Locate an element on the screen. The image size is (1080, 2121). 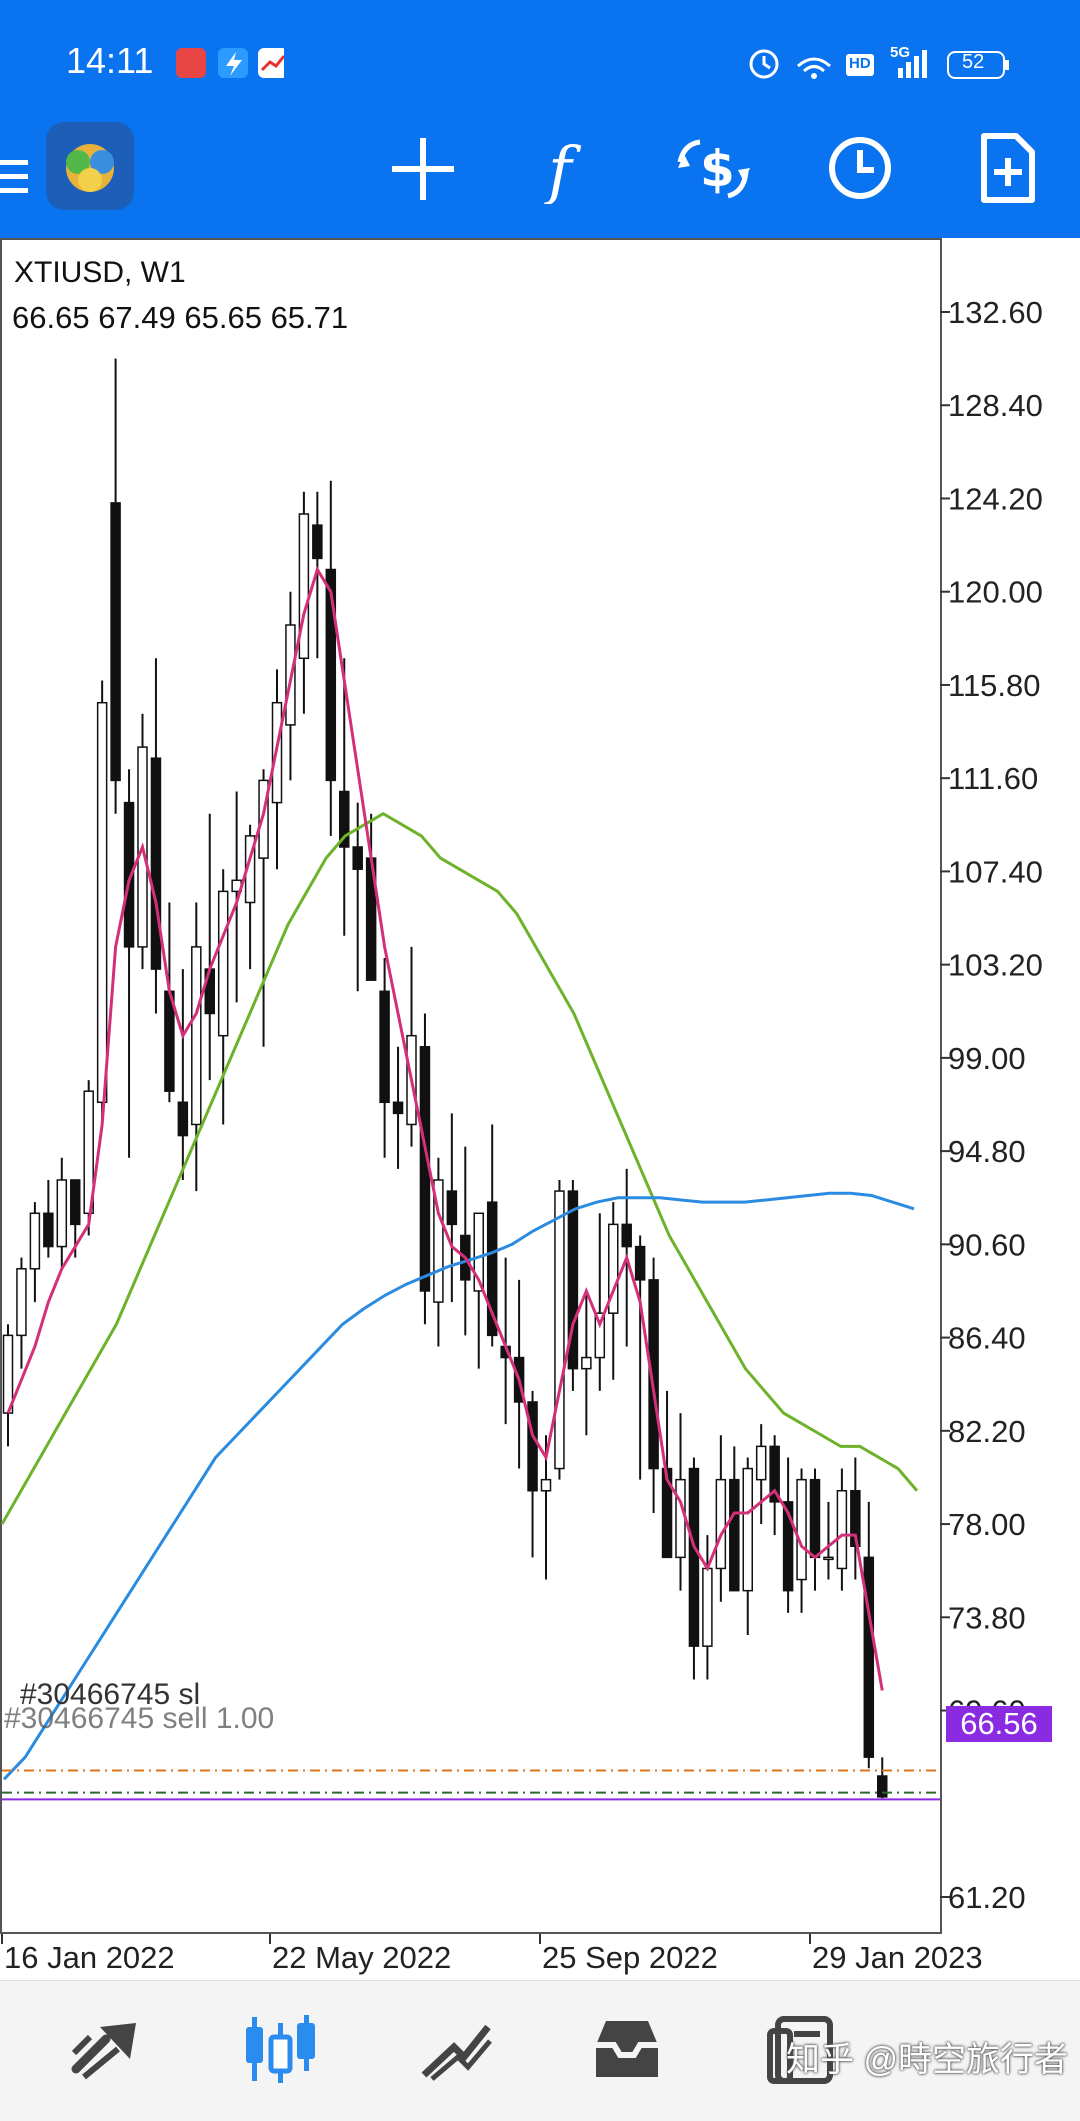
menu-icon is located at coordinates (15, 178).